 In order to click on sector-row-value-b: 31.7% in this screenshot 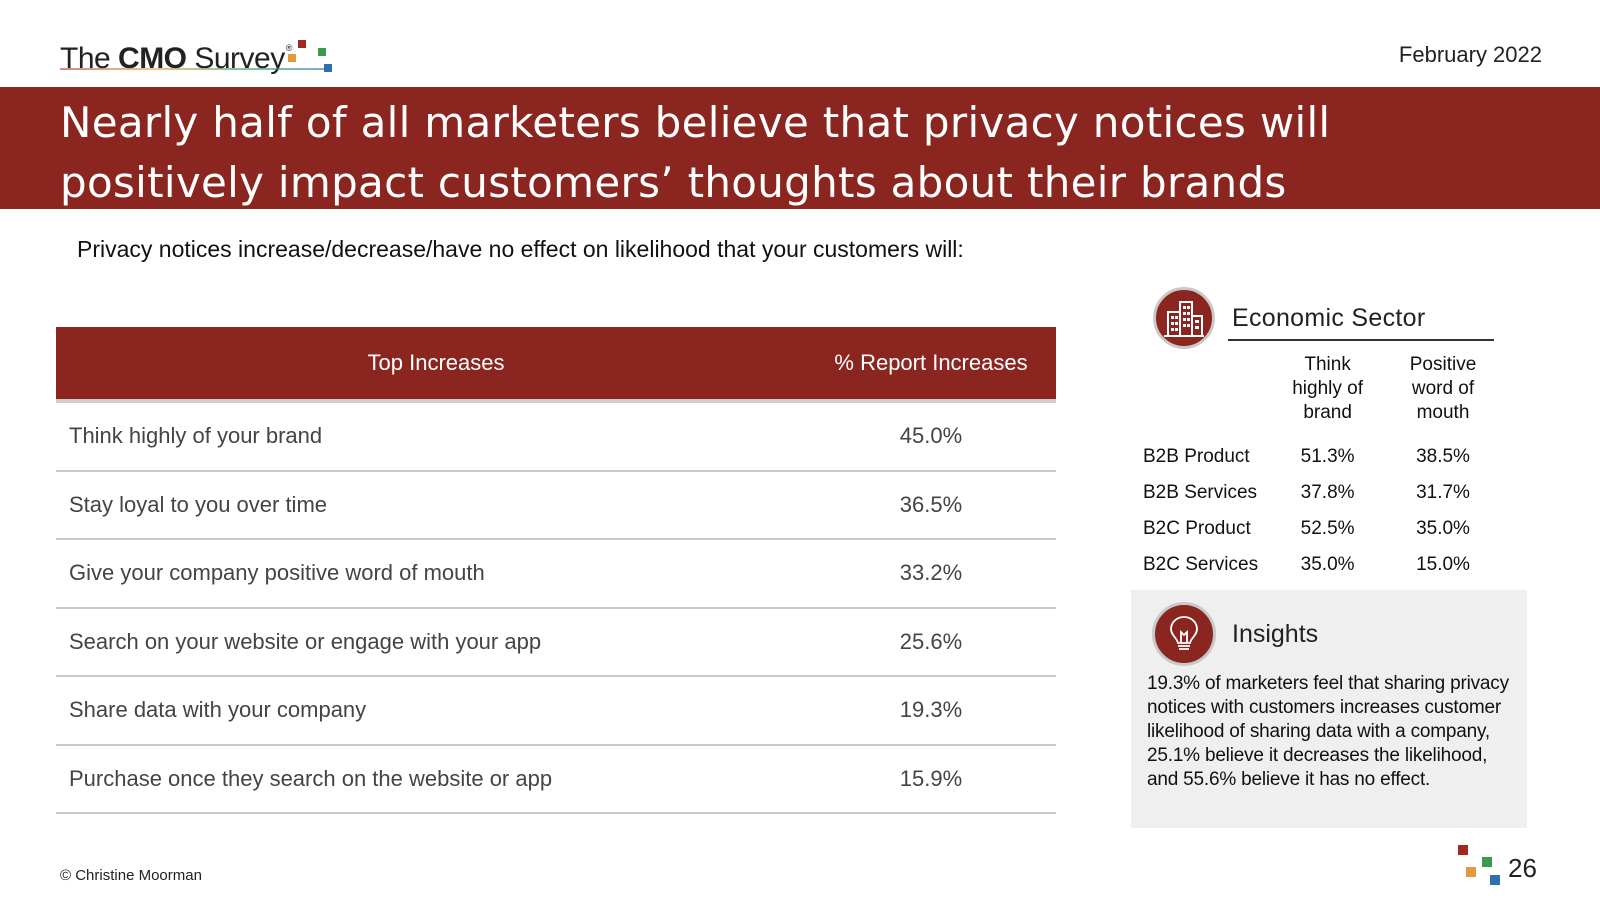, I will do `click(1443, 492)`.